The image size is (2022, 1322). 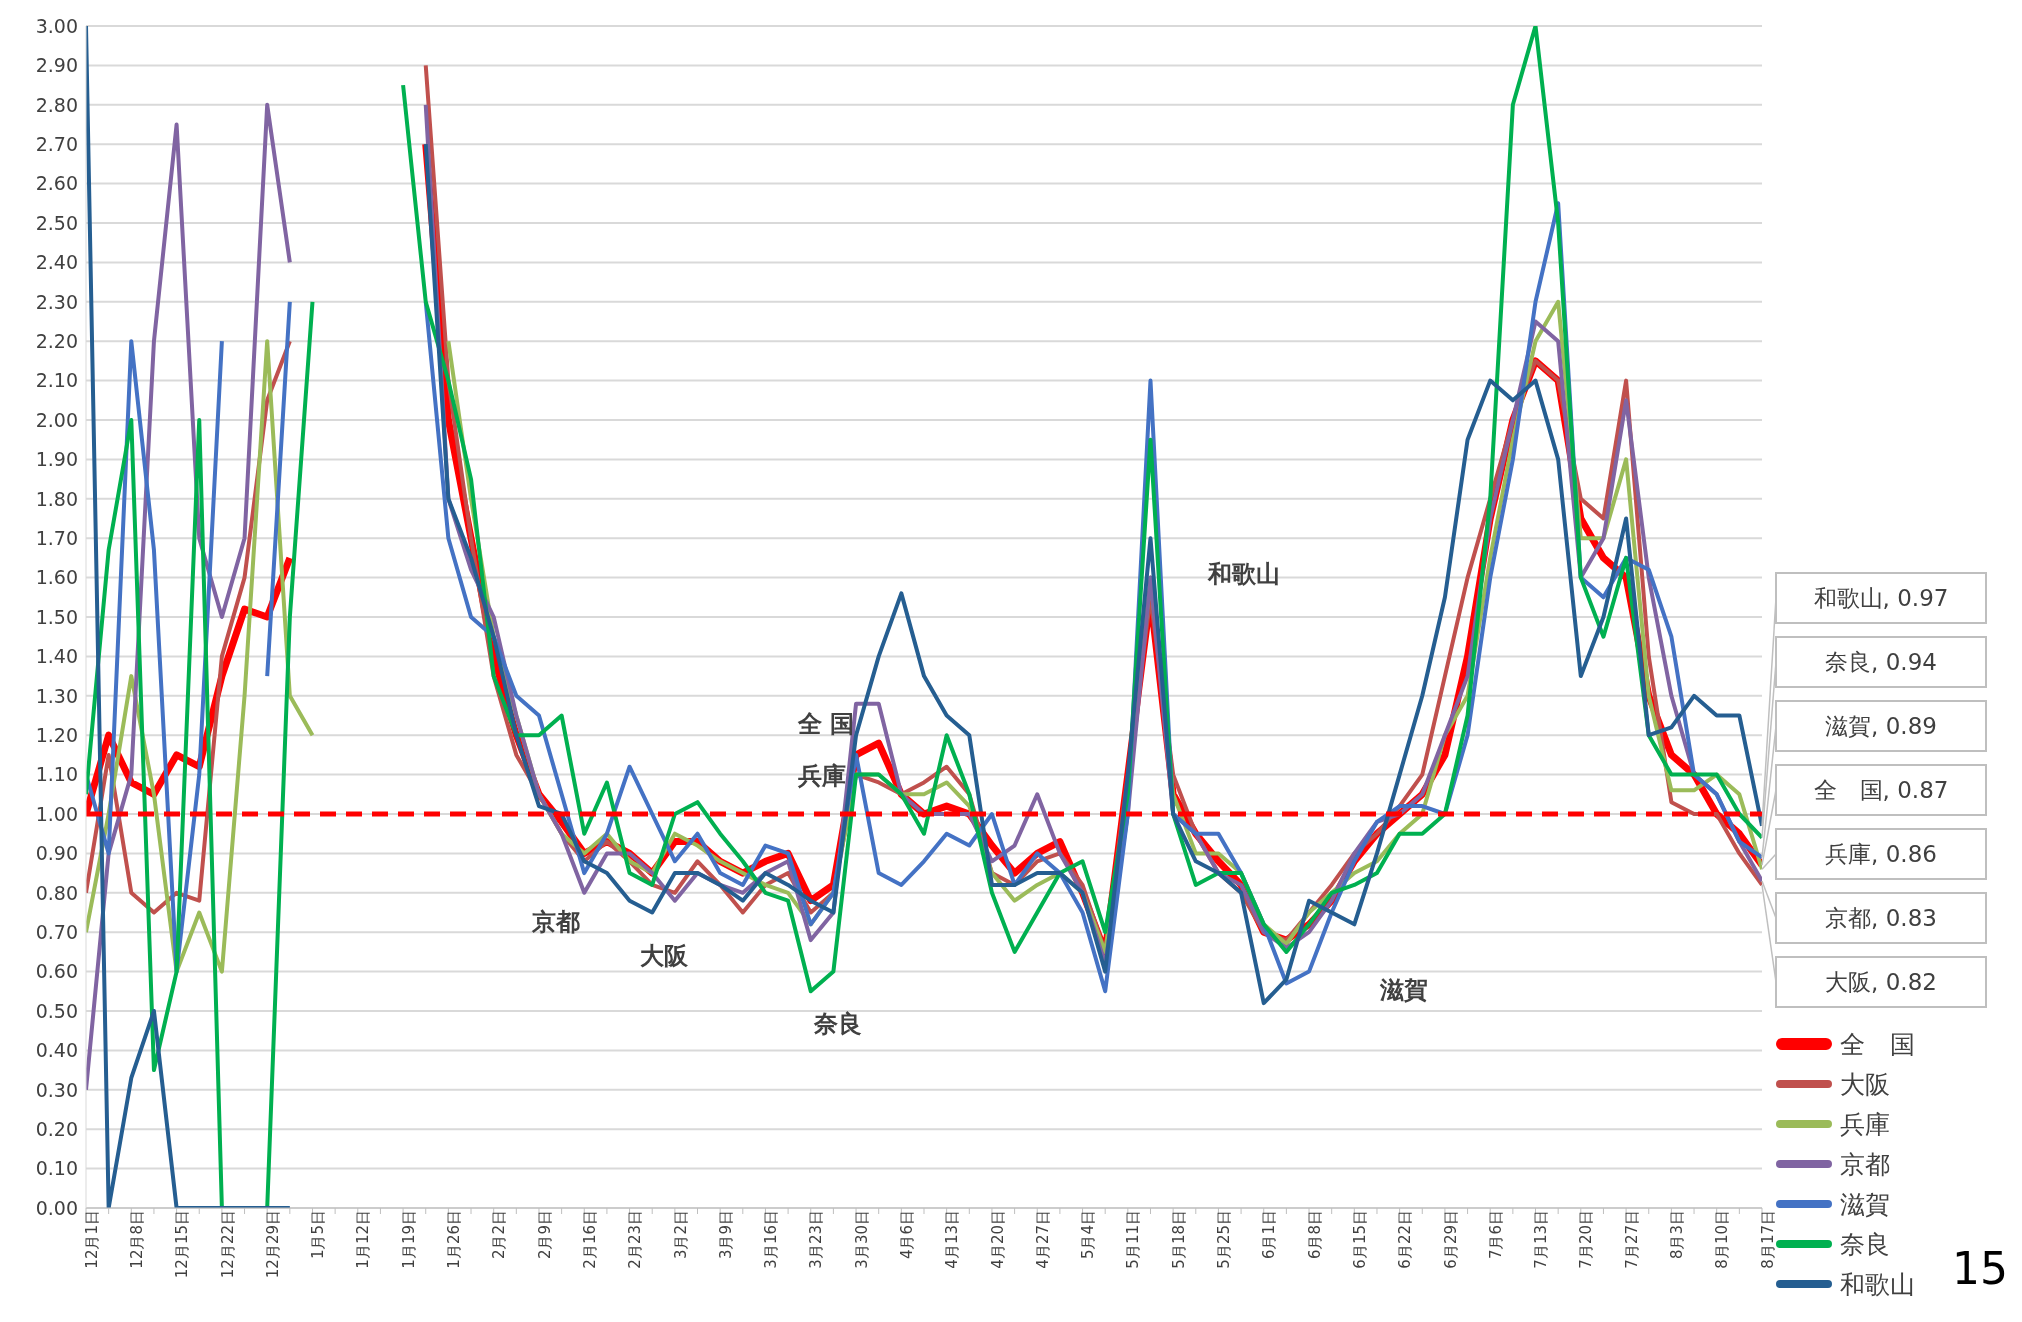 I want to click on x-tick-label: 7月13日, so click(x=1541, y=1239).